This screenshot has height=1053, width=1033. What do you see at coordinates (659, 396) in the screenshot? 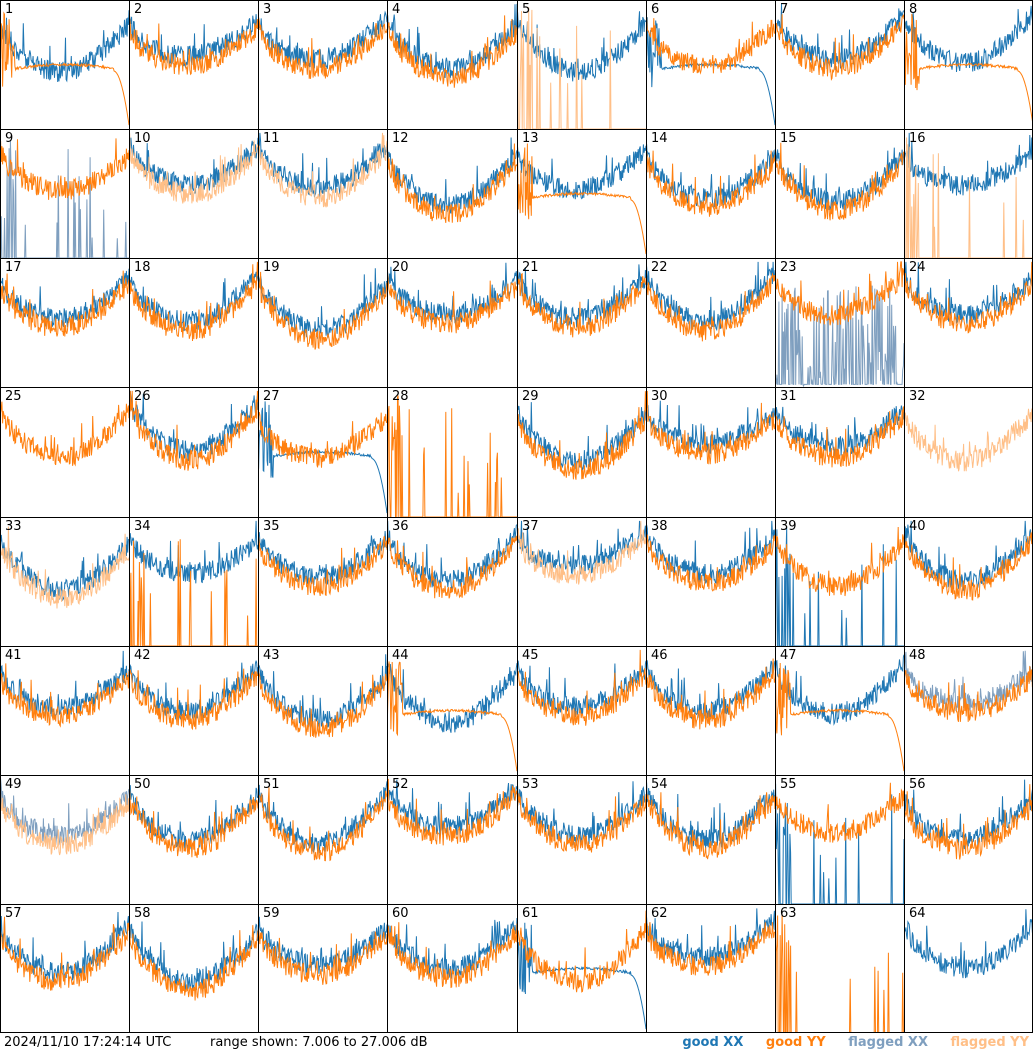
I see `panel-label-30: 30` at bounding box center [659, 396].